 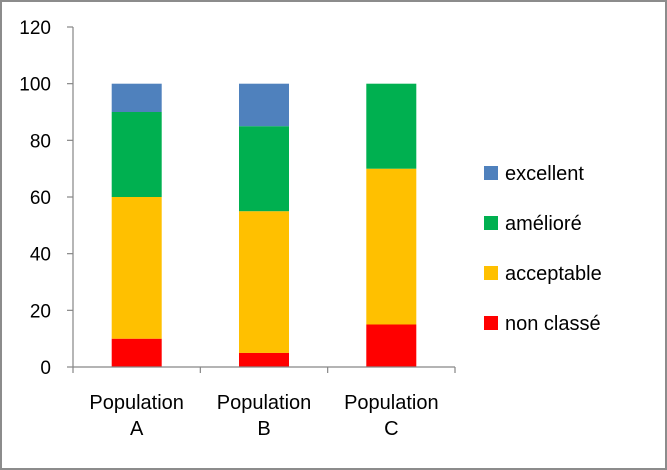 I want to click on legend-label: amélioré, so click(x=543, y=224).